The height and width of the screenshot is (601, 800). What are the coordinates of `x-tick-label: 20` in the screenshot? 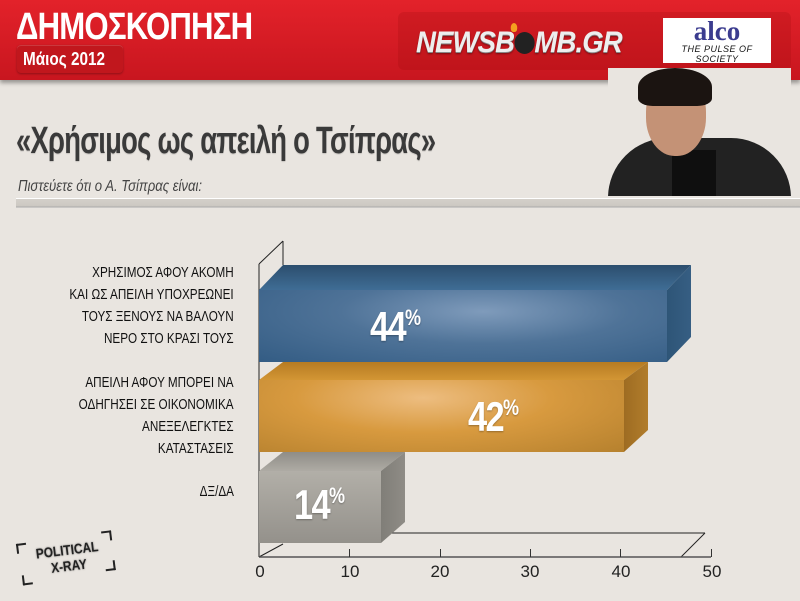 It's located at (440, 571).